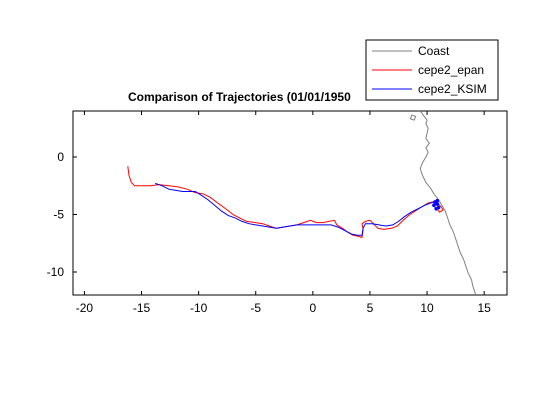 The image size is (560, 420). What do you see at coordinates (451, 70) in the screenshot?
I see `legend-label: cepe2_epan` at bounding box center [451, 70].